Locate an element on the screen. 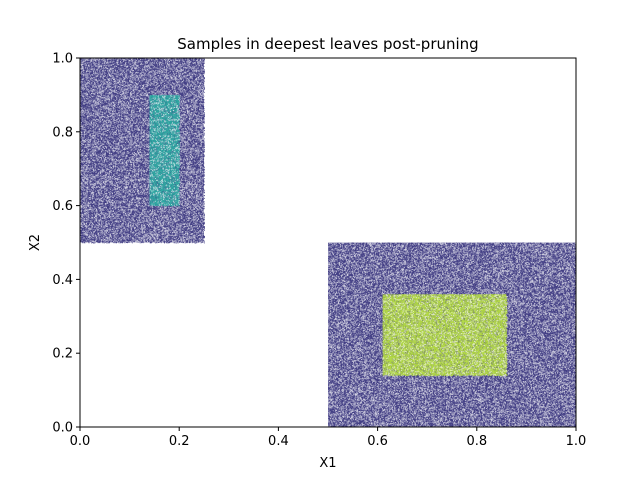 The image size is (640, 480). y-axis: 0.0 0.2 0.4 0.6 0.8 1.0 is located at coordinates (66, 244).